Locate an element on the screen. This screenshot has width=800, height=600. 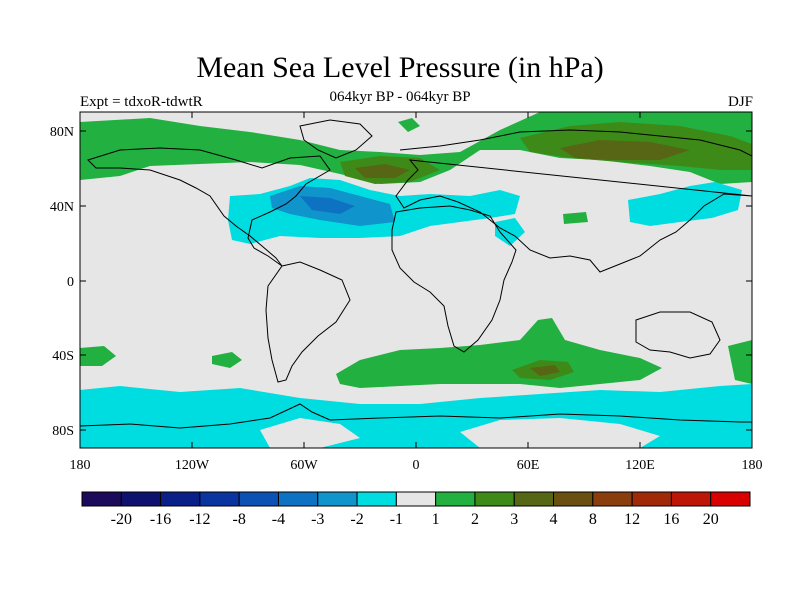
north-america-coast is located at coordinates (209, 207).